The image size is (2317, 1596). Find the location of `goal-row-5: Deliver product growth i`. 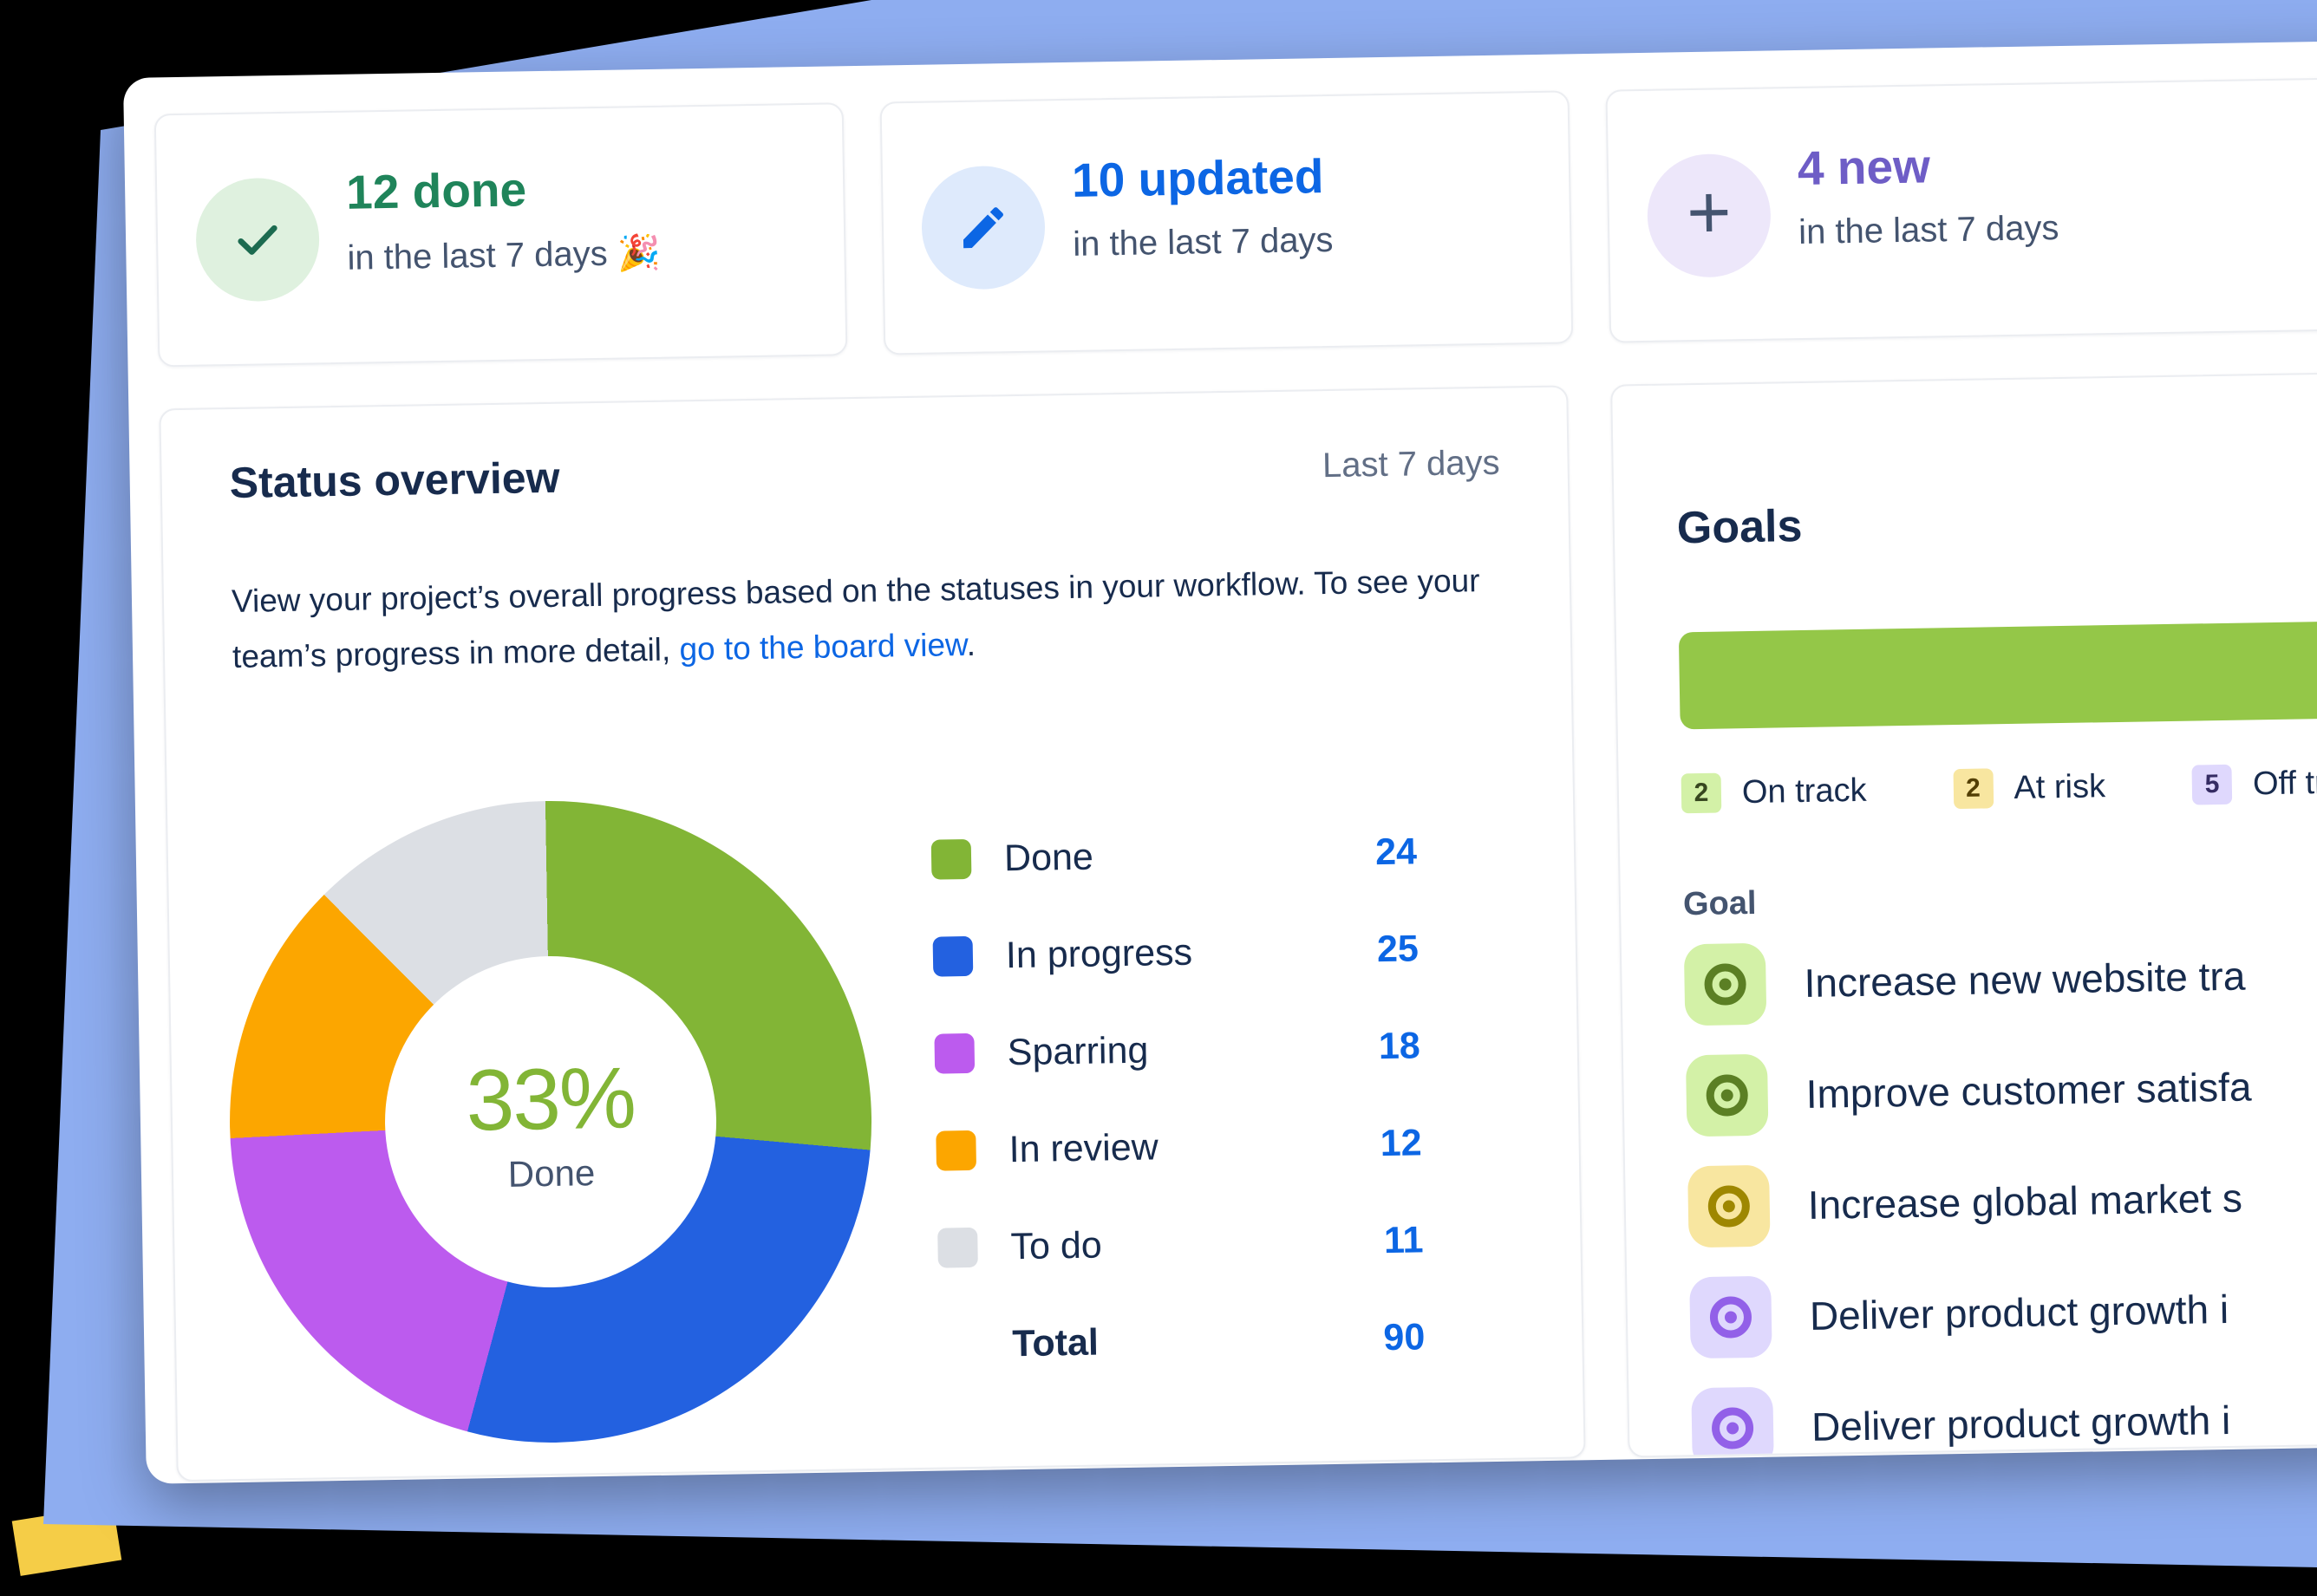

goal-row-5: Deliver product growth i is located at coordinates (2004, 1416).